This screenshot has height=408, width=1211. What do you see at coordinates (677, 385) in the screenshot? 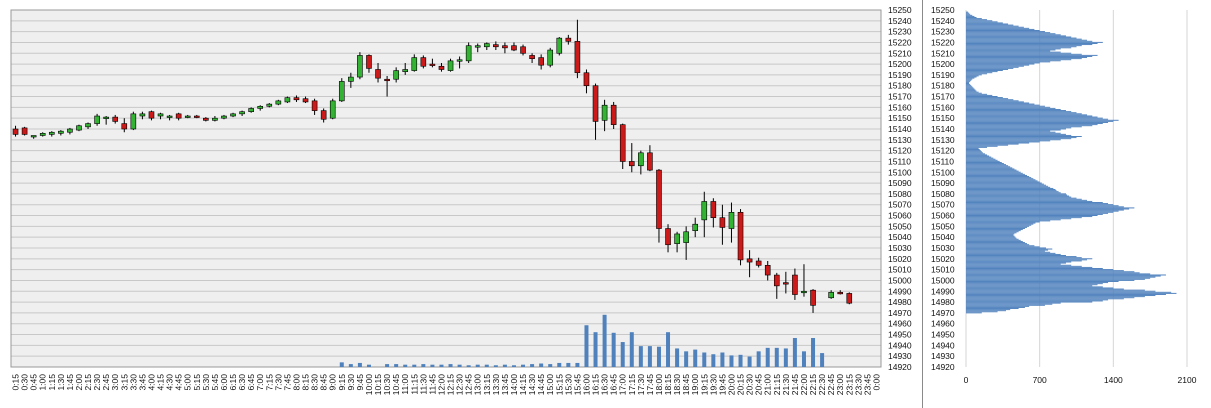
I see `x-tick-label: 18:30` at bounding box center [677, 385].